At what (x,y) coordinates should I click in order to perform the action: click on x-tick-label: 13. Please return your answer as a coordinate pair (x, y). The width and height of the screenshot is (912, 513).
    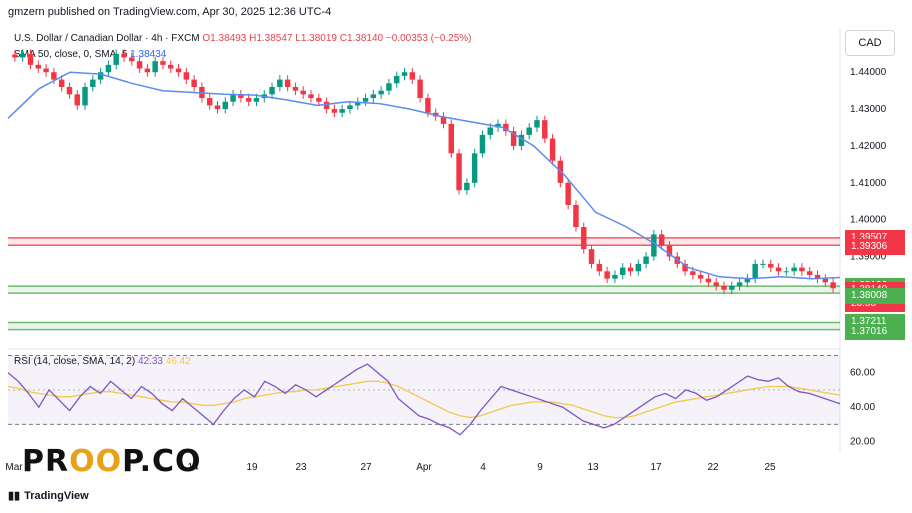
    Looking at the image, I should click on (593, 467).